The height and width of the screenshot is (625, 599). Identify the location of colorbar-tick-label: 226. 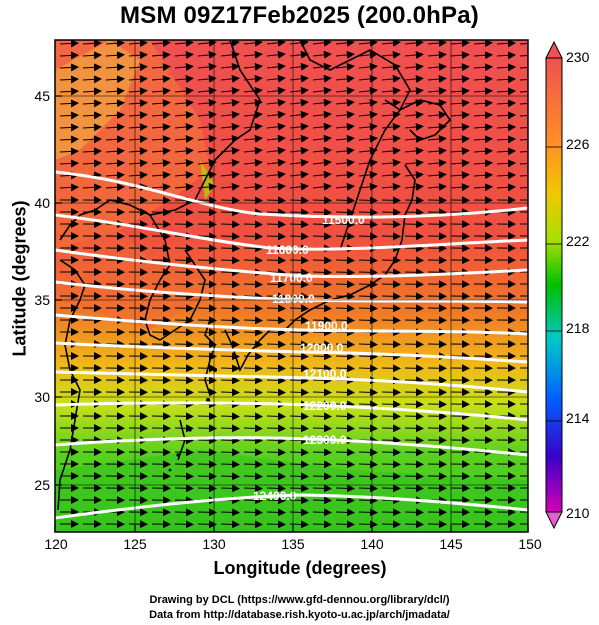
(578, 144).